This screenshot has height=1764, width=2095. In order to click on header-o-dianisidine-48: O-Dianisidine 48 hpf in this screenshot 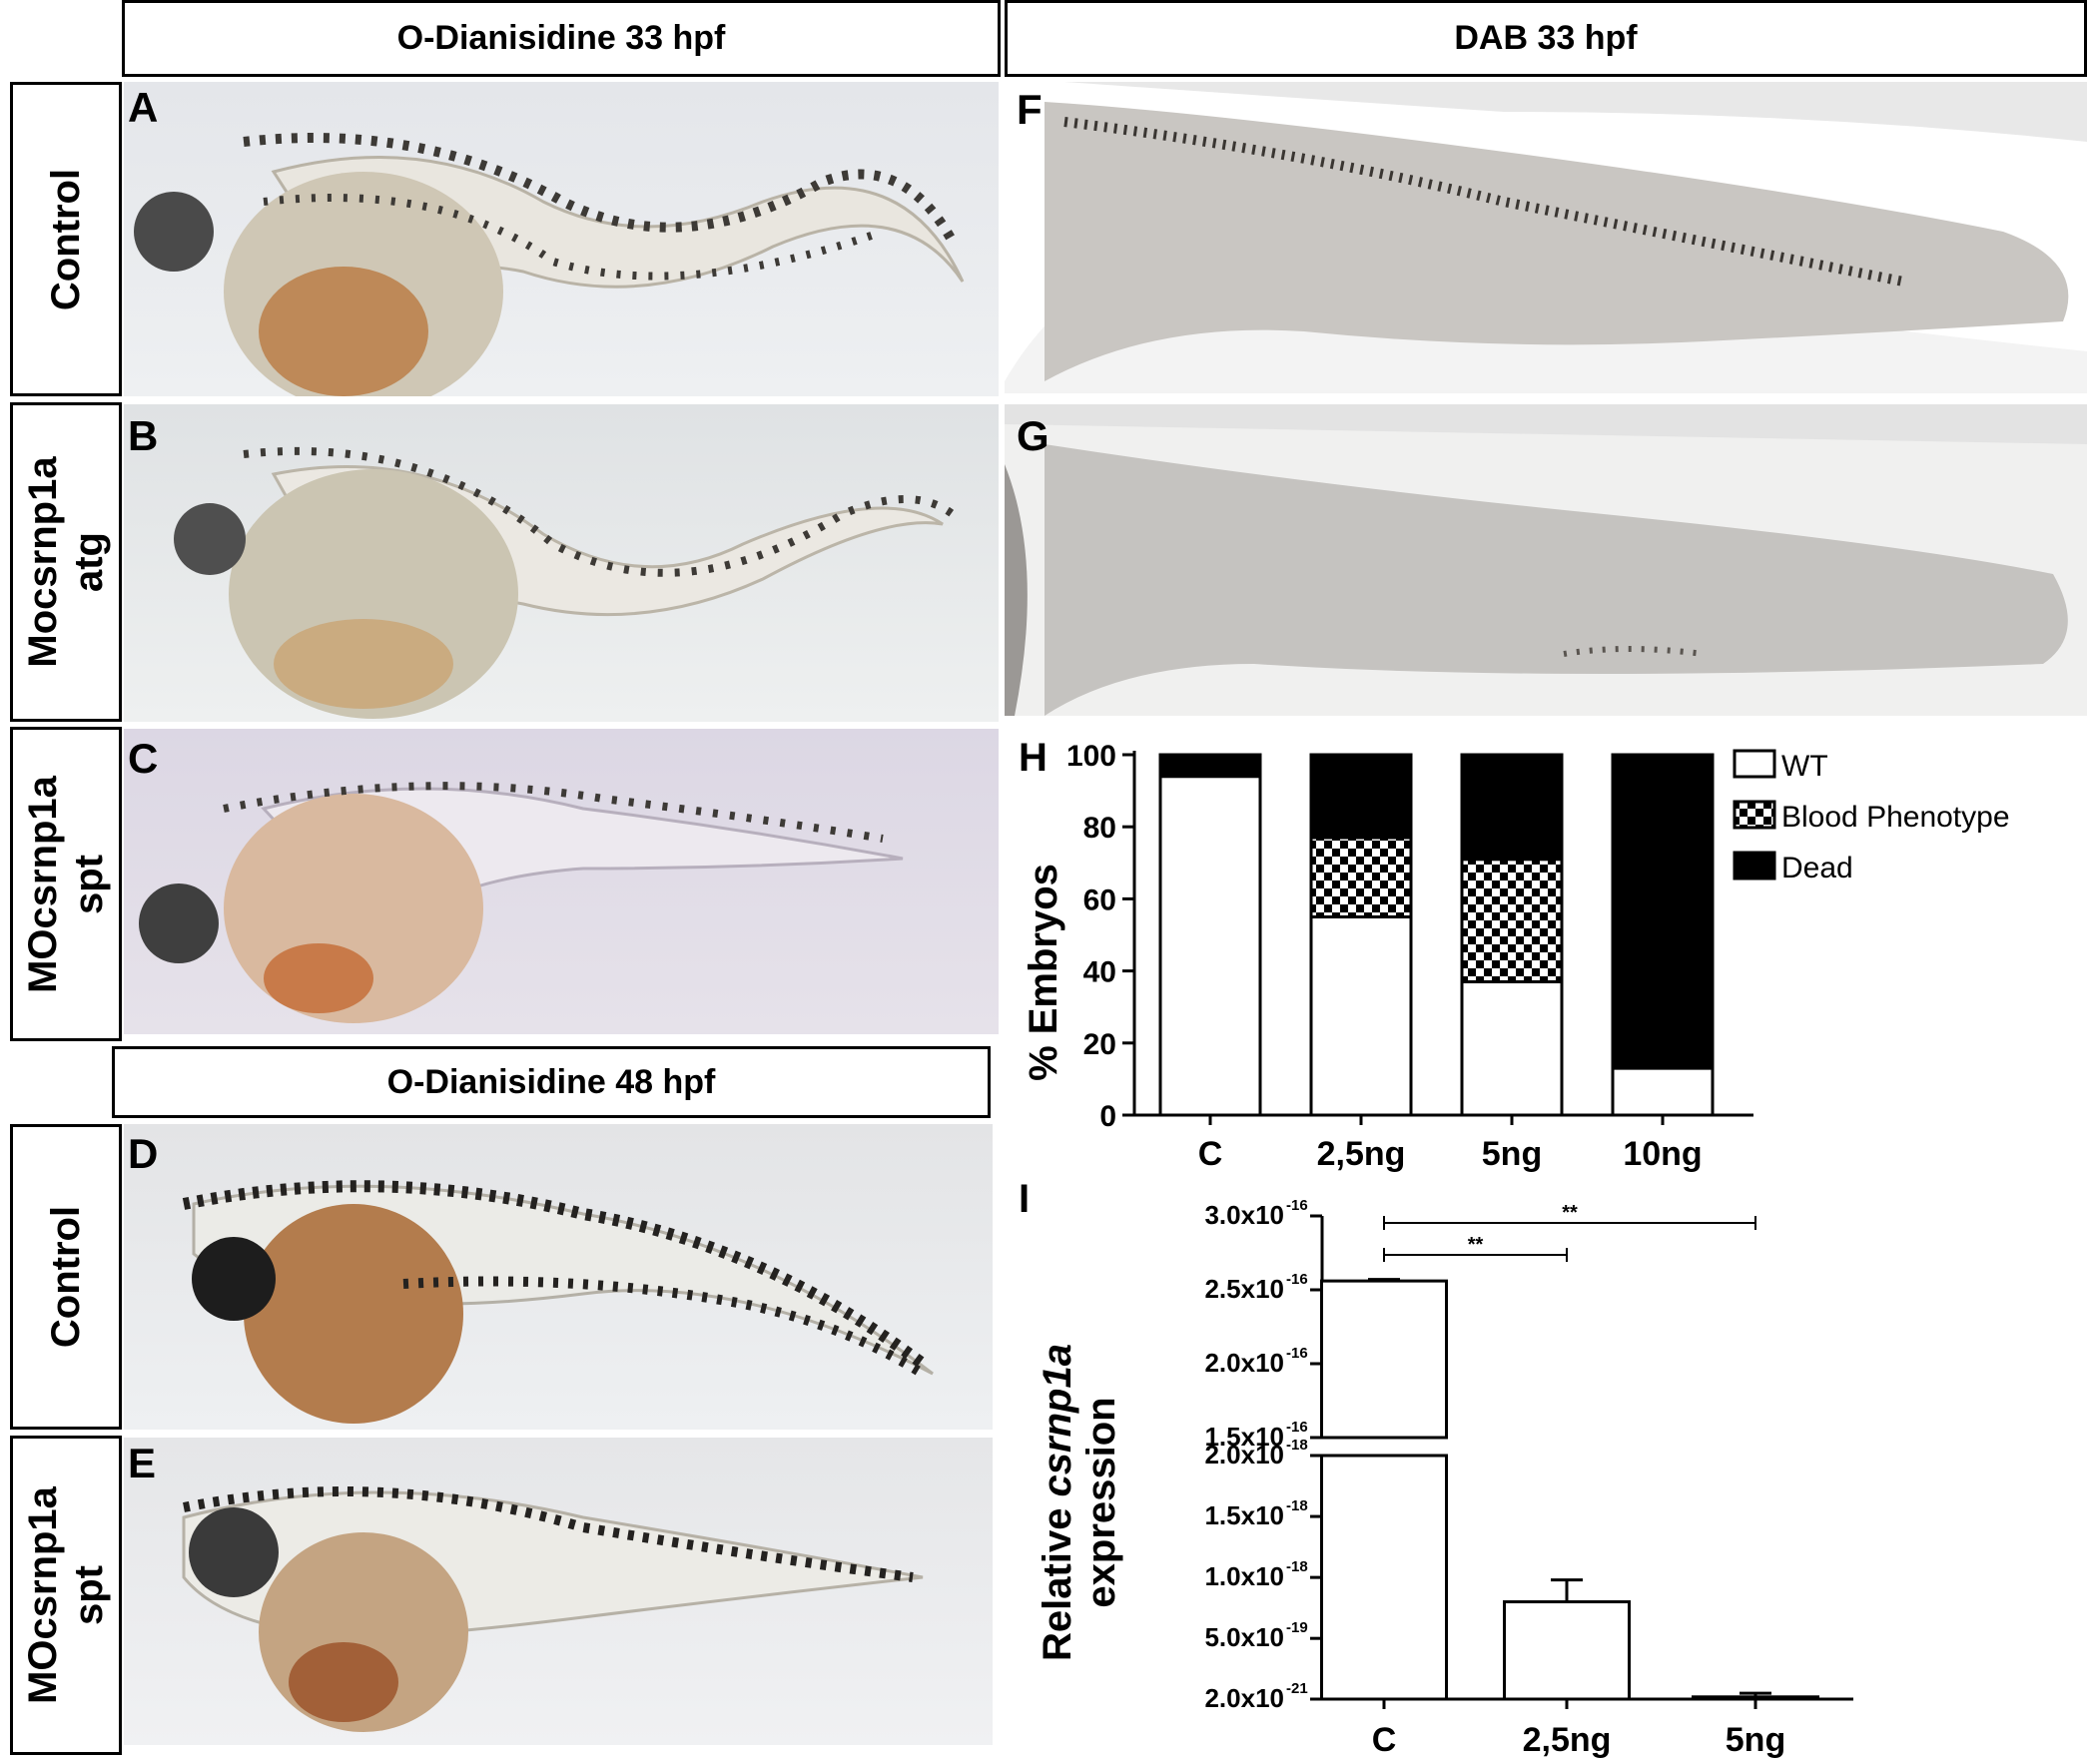, I will do `click(552, 1082)`.